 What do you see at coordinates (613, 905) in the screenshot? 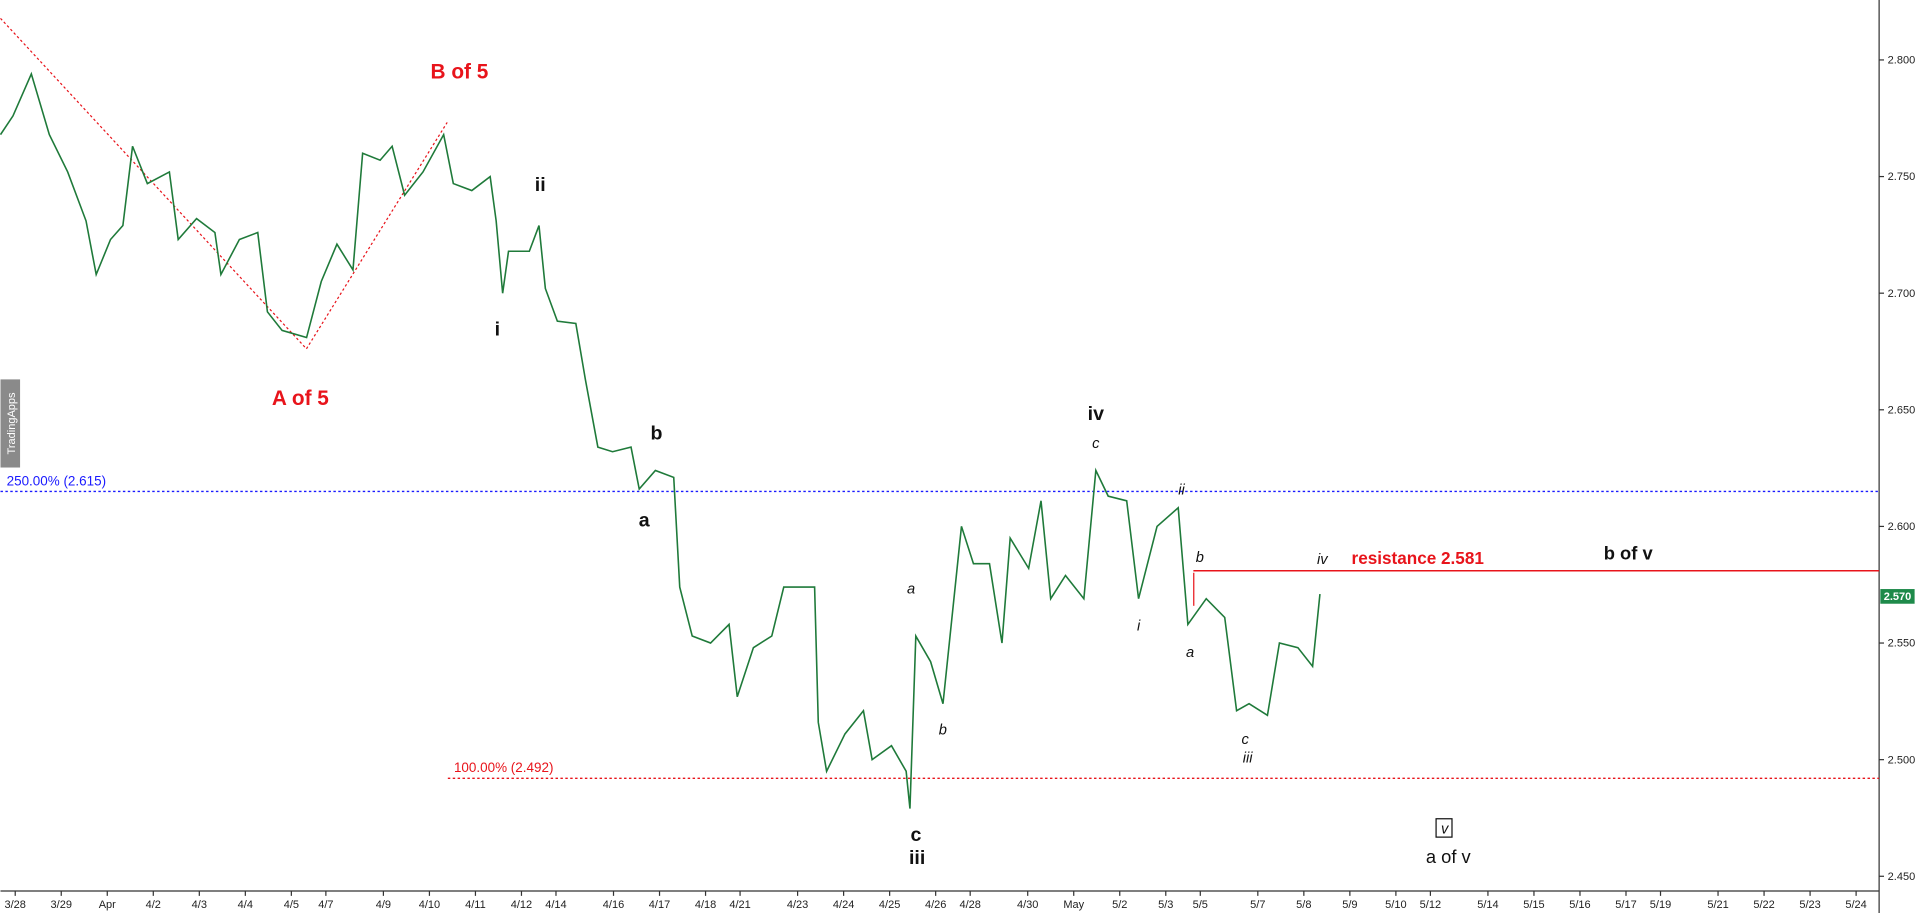
I see `x-tick-label: 4/16` at bounding box center [613, 905].